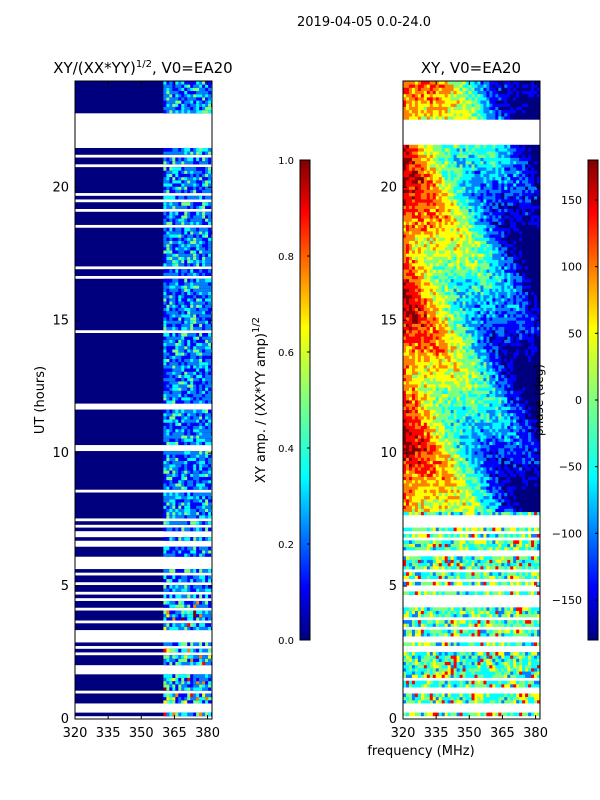  What do you see at coordinates (260, 400) in the screenshot?
I see `amplitude-colorbar-label: XY amp. / (XX*YY amp)1/2` at bounding box center [260, 400].